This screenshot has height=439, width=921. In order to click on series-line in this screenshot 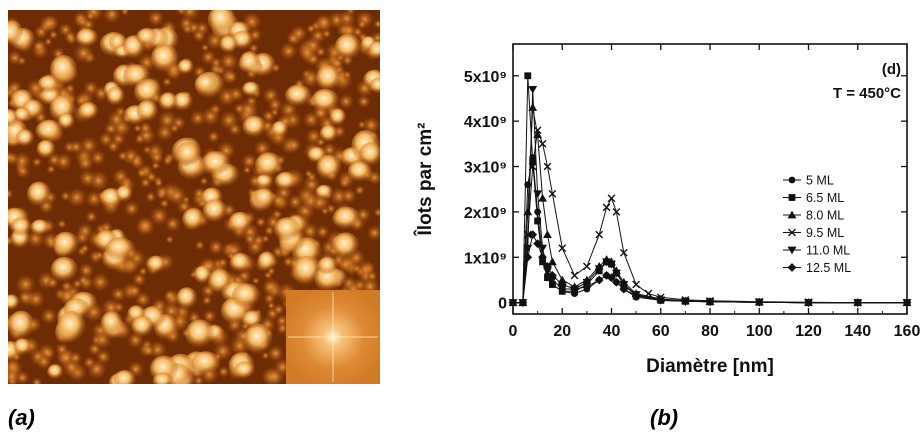, I will do `click(710, 230)`.